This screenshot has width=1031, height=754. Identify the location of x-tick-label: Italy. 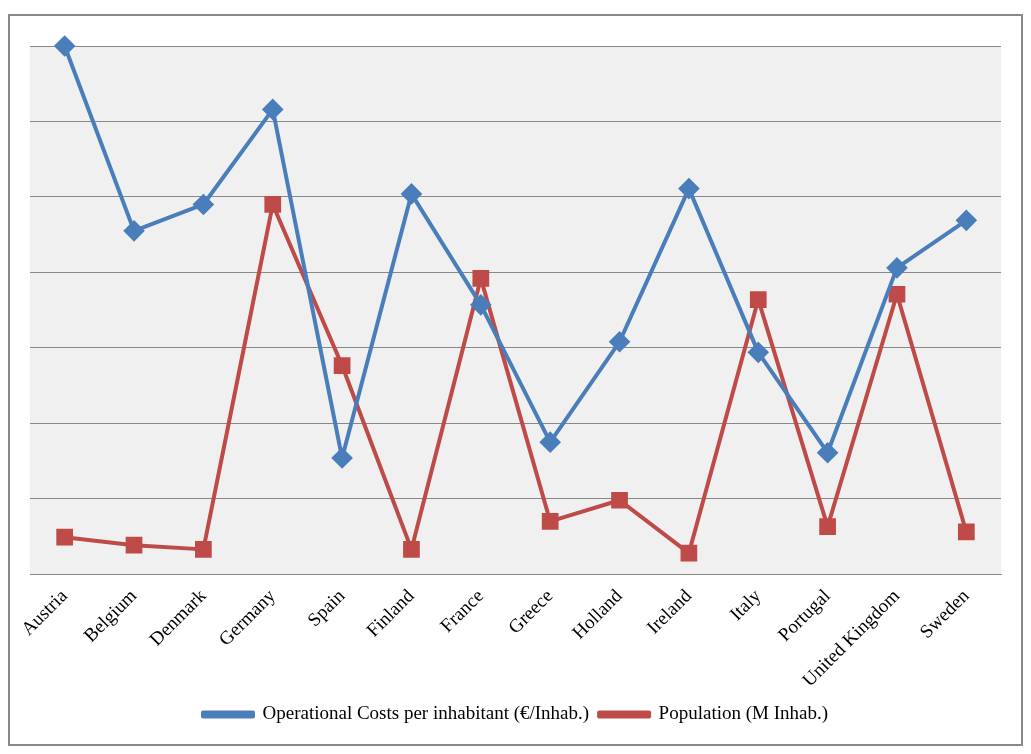
(745, 604).